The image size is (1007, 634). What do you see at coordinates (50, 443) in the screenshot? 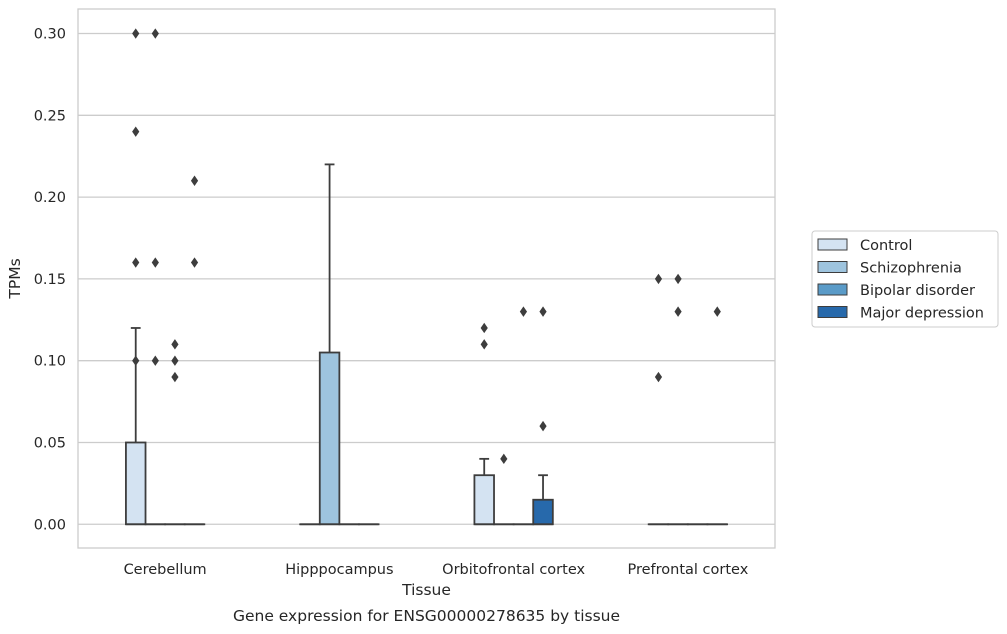
I see `y-tick-label: 0.05` at bounding box center [50, 443].